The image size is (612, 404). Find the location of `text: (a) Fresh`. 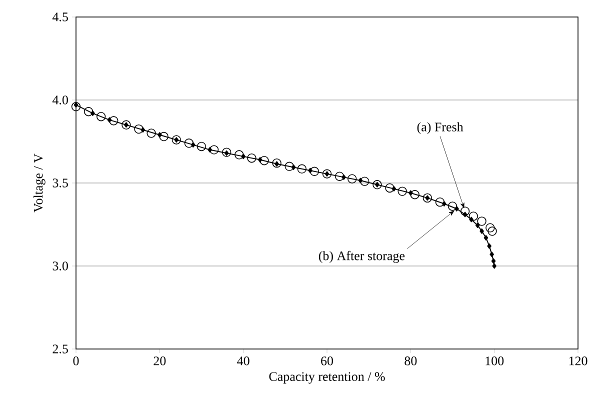

text: (a) Fresh is located at coordinates (440, 128).